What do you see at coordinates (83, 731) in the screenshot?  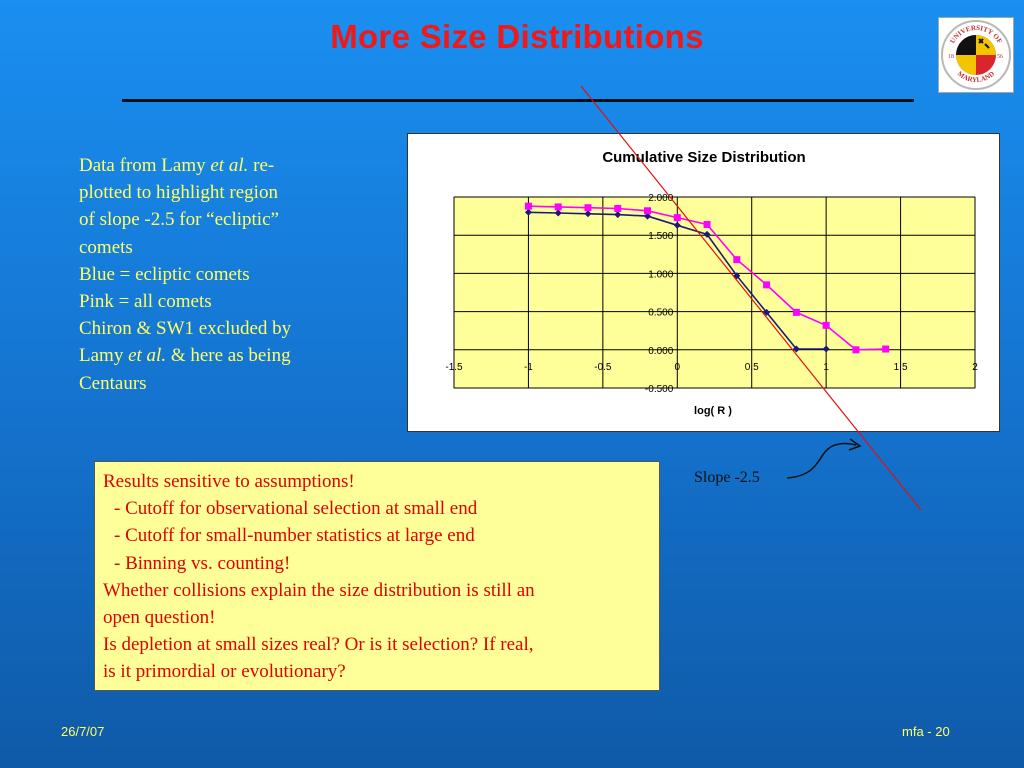 I see `footer-date: 26/7/07` at bounding box center [83, 731].